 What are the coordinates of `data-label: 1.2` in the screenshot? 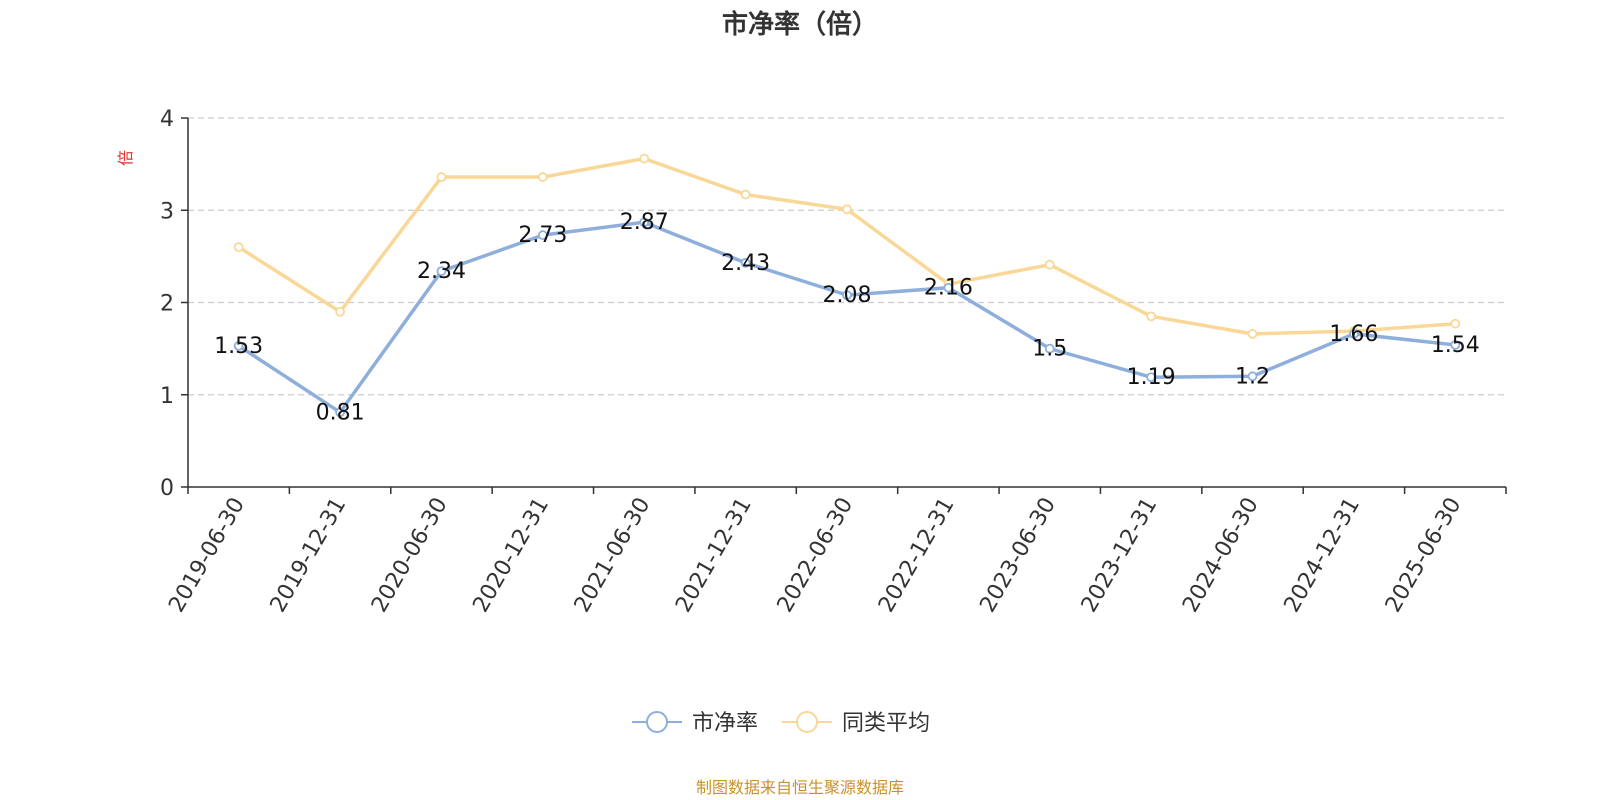 It's located at (1252, 376).